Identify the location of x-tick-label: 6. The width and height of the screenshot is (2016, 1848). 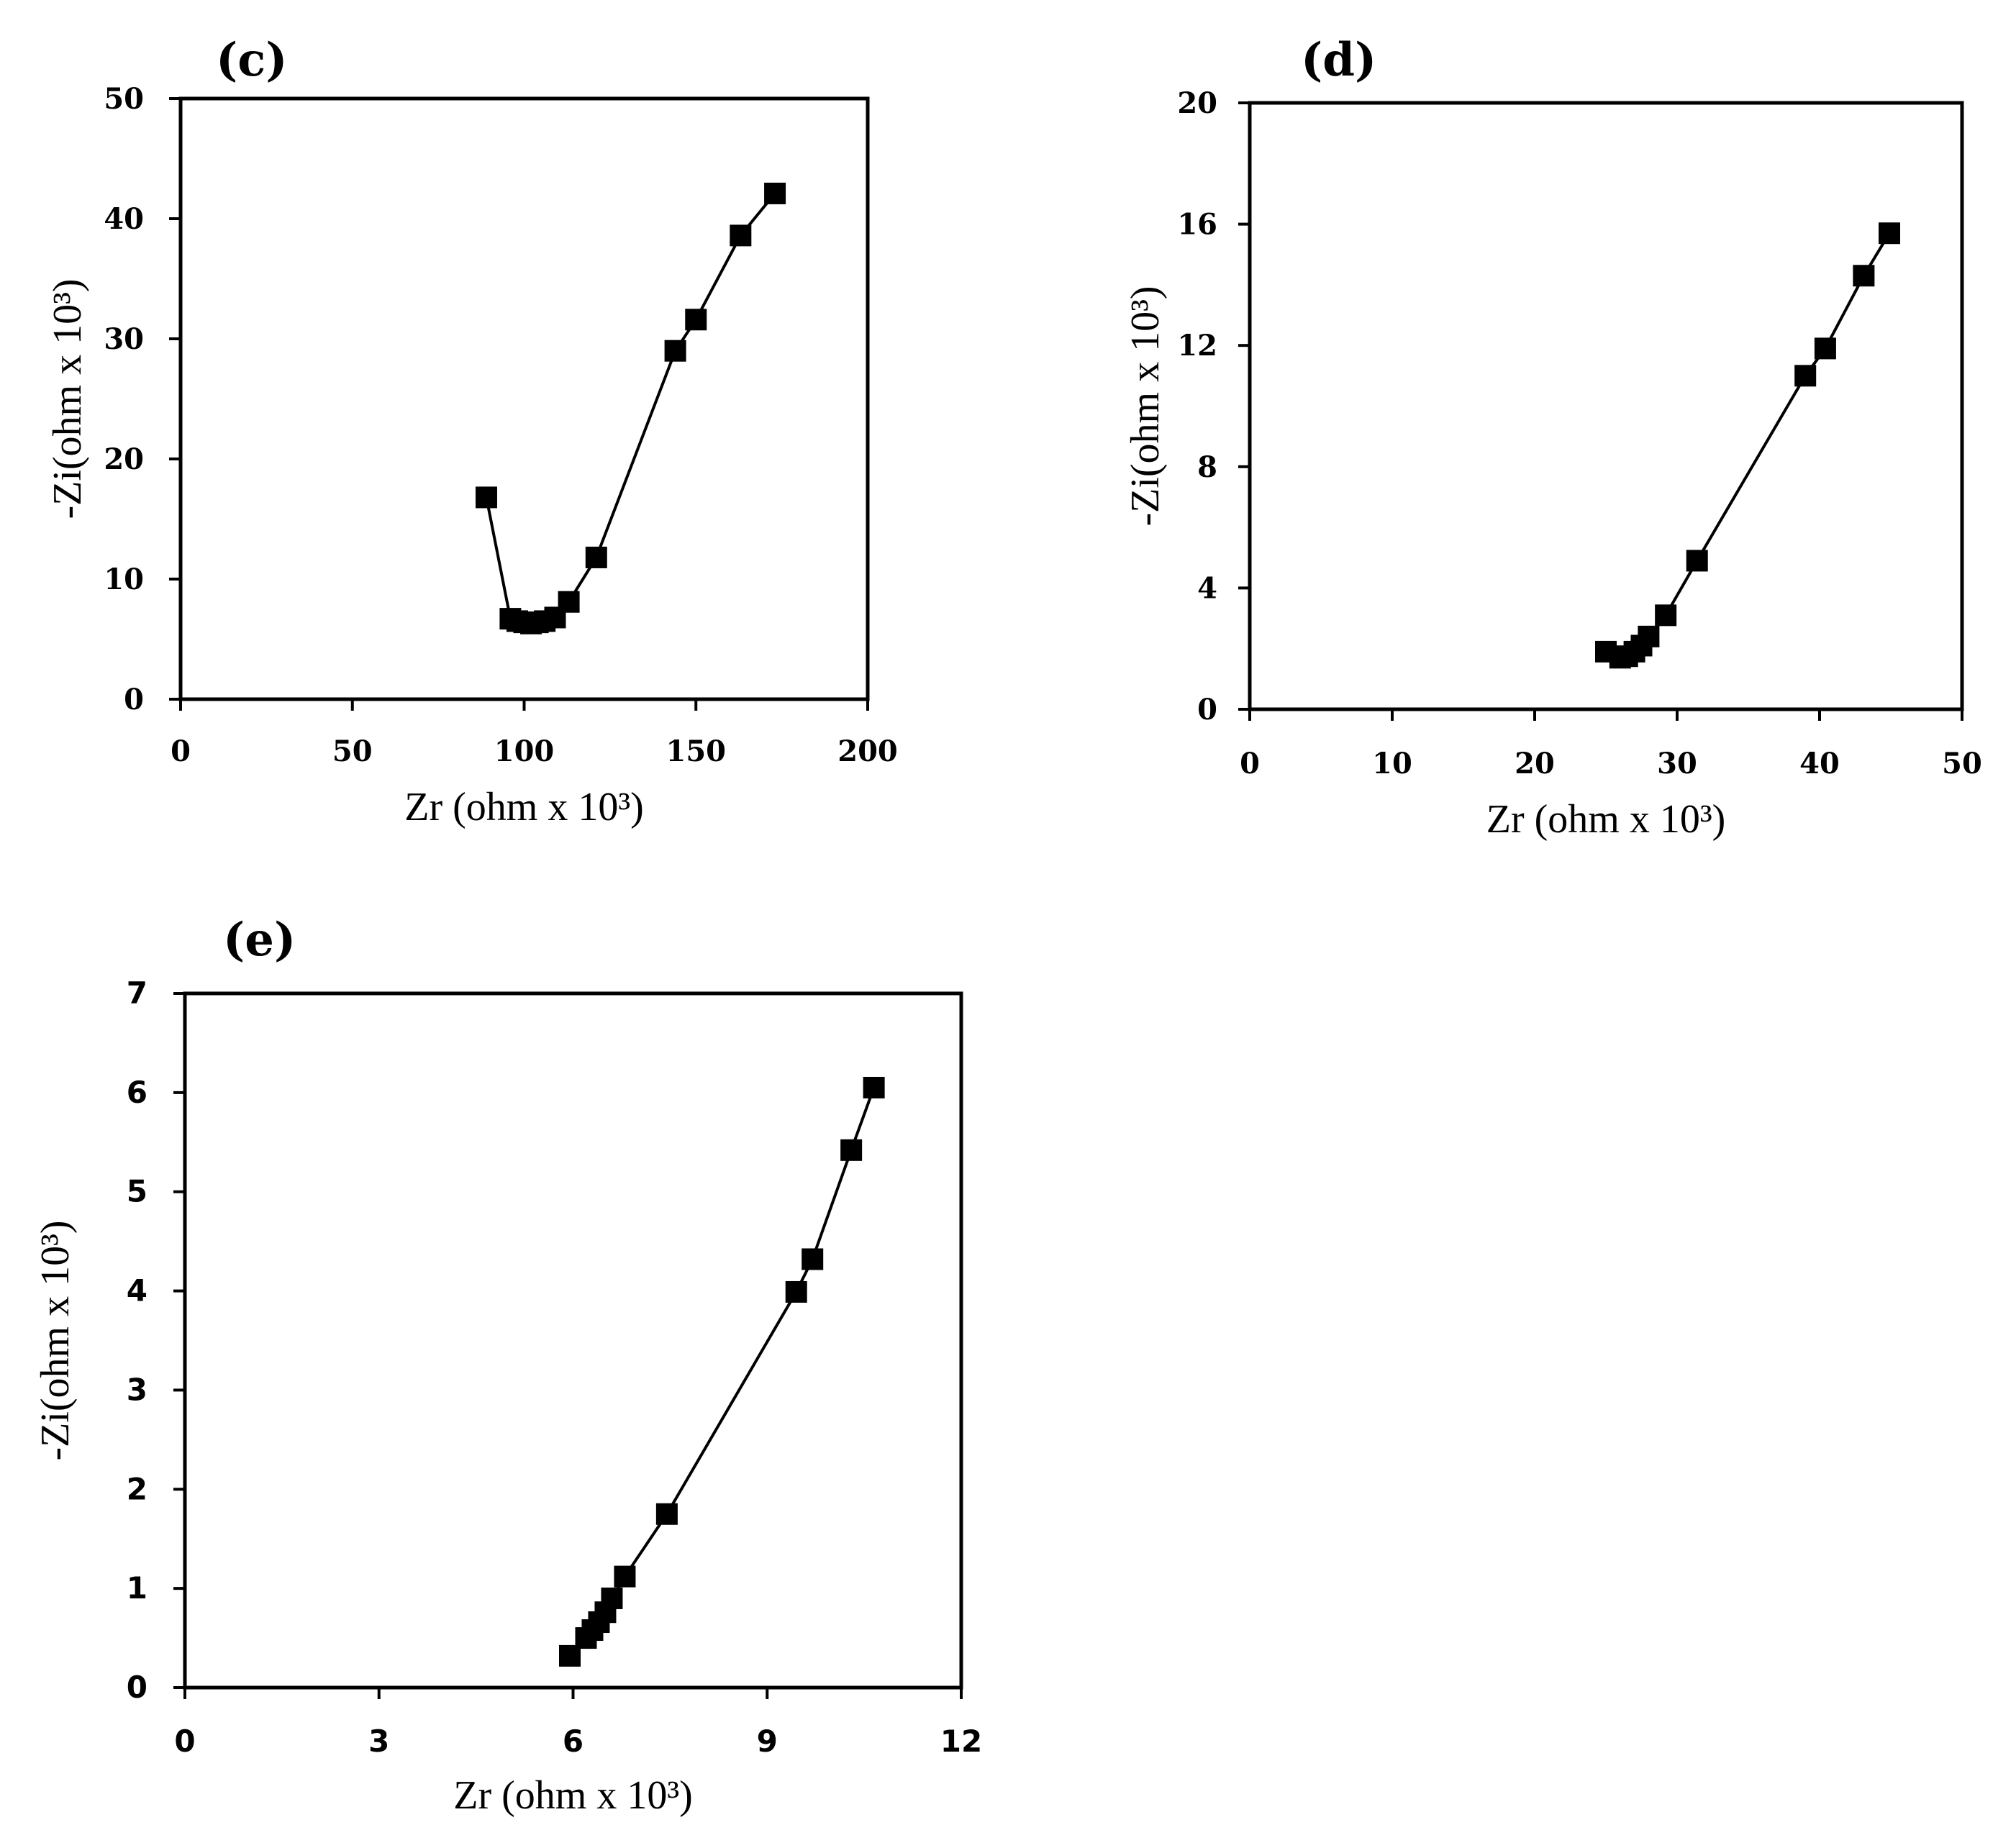
(573, 1741).